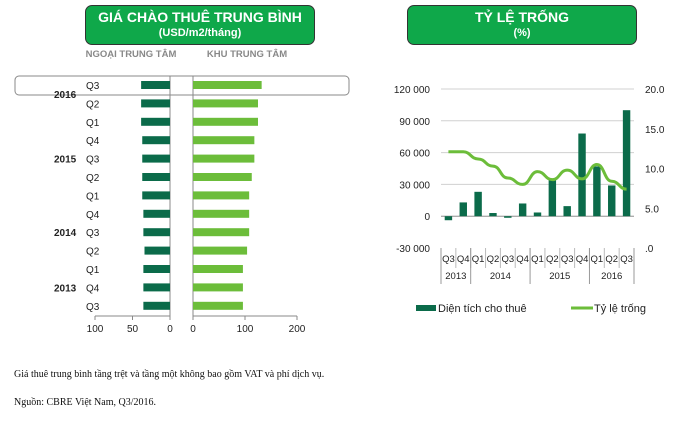 The width and height of the screenshot is (700, 425). What do you see at coordinates (482, 309) in the screenshot?
I see `legend-bar-label: Diện tích cho thuê` at bounding box center [482, 309].